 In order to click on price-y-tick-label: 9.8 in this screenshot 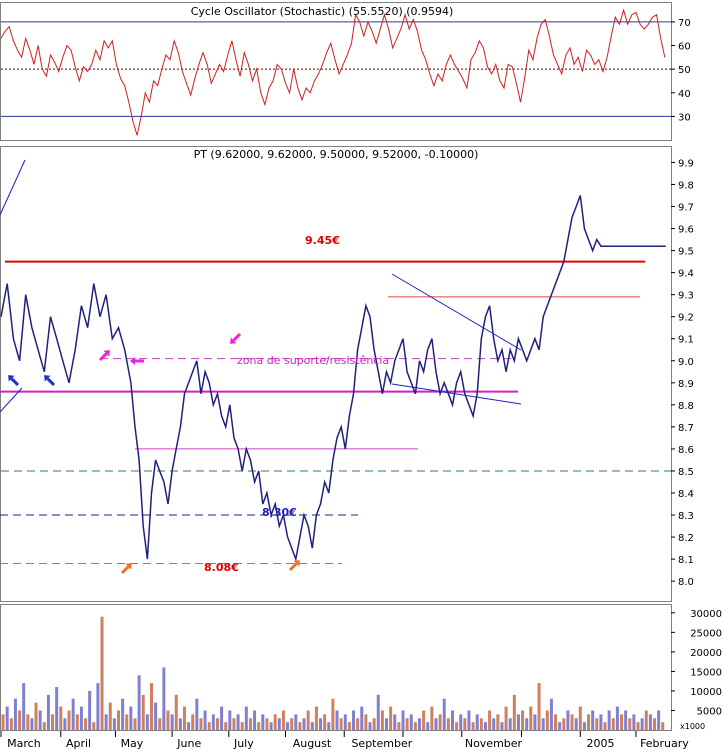, I will do `click(686, 185)`.